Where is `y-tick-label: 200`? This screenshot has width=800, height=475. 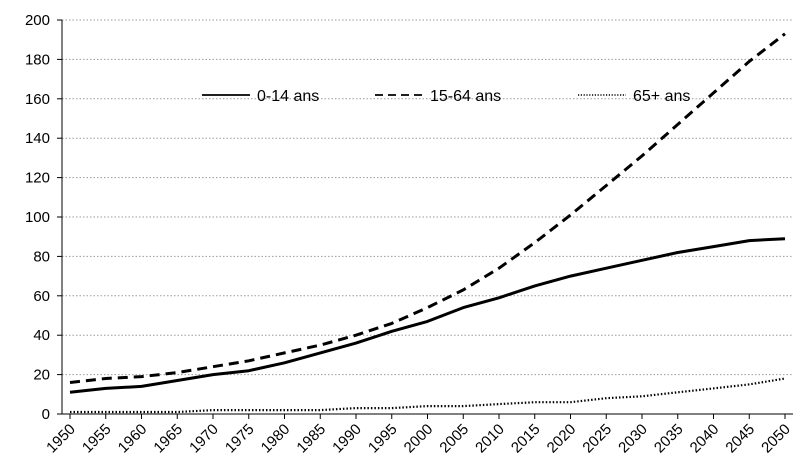 y-tick-label: 200 is located at coordinates (37, 20).